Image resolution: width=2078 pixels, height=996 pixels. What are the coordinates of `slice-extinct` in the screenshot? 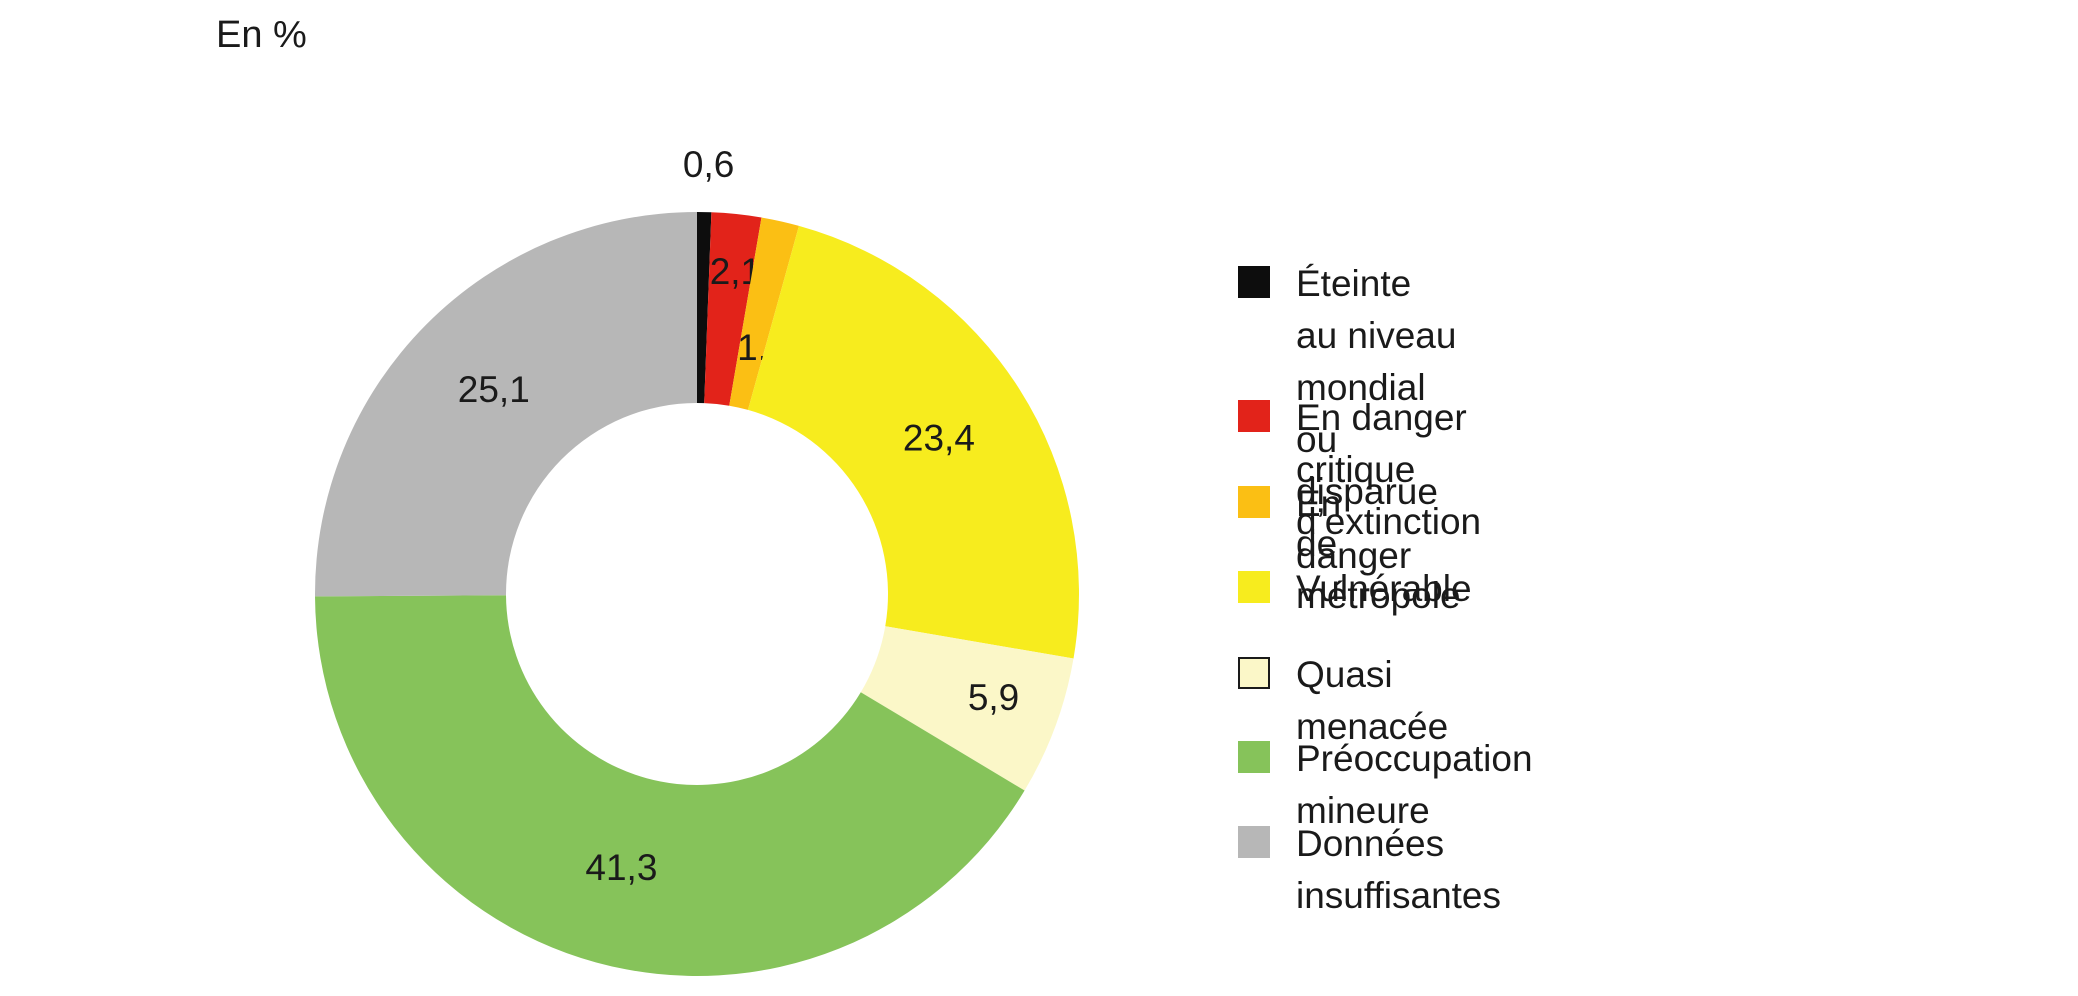 It's located at (704, 308).